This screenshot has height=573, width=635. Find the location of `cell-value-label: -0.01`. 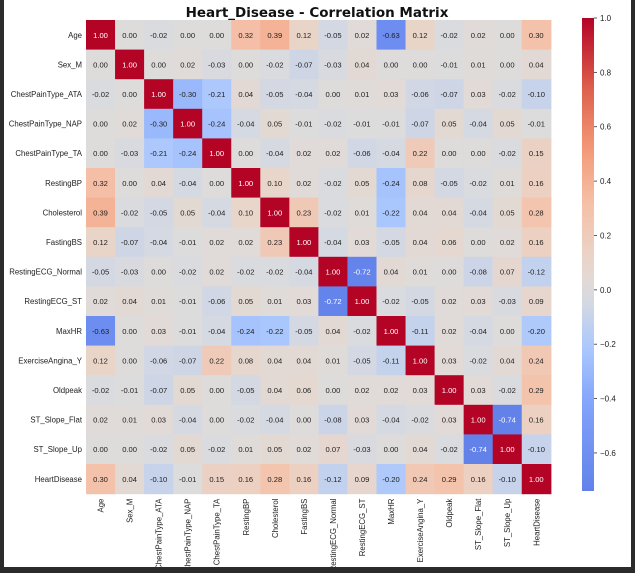

cell-value-label: -0.01 is located at coordinates (536, 124).